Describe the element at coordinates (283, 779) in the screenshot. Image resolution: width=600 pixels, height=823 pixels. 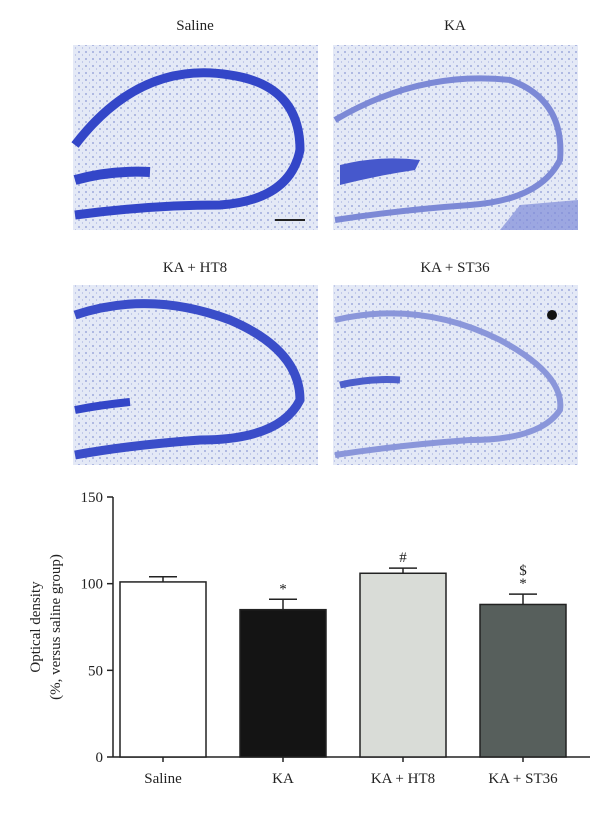
I see `x-tick-label: KA` at that location.